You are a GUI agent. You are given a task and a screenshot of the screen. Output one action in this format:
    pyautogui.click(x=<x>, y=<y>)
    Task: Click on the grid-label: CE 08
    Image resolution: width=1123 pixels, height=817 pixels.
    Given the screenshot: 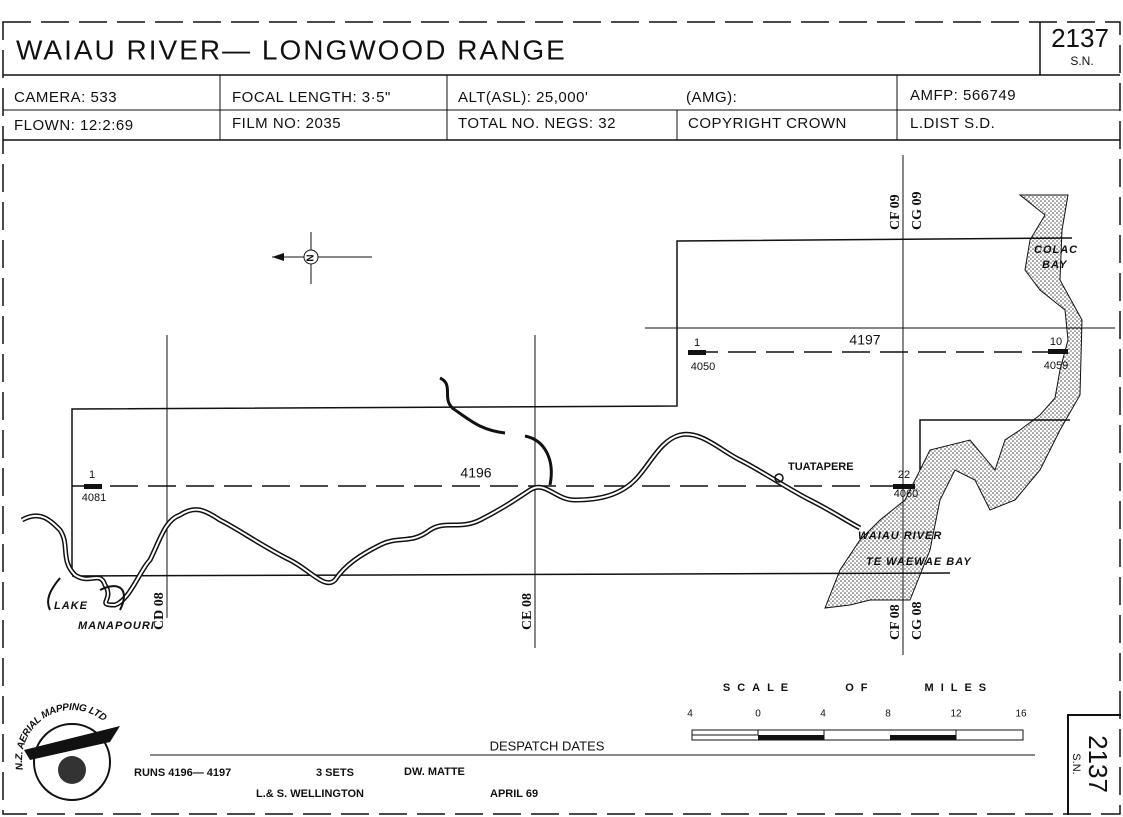 What is the action you would take?
    pyautogui.click(x=527, y=611)
    